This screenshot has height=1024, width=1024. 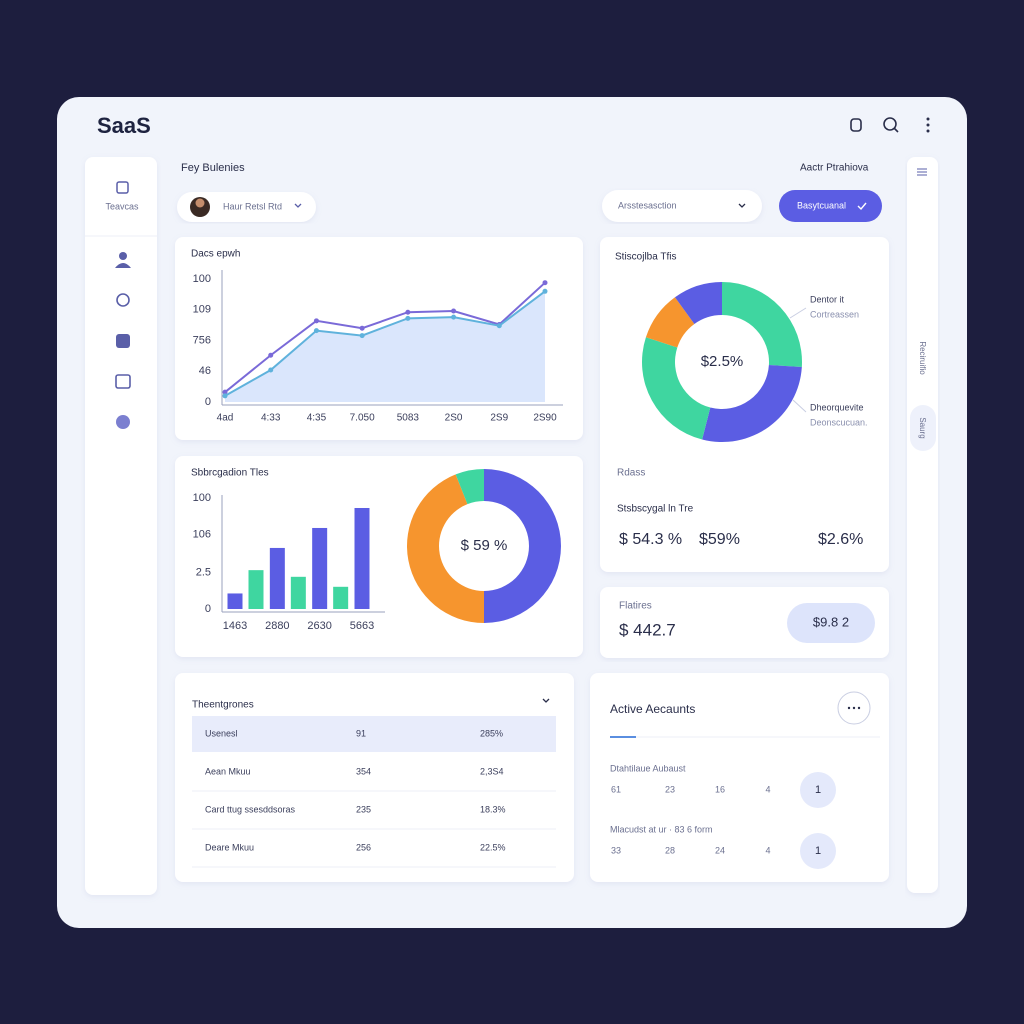 What do you see at coordinates (123, 260) in the screenshot?
I see `user-icon` at bounding box center [123, 260].